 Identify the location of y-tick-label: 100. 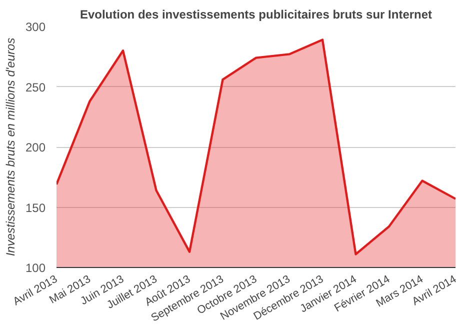
(35, 268).